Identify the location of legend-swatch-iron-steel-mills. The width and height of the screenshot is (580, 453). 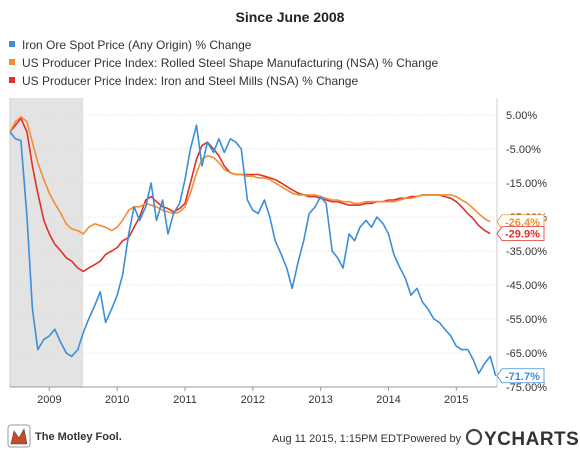
(12, 80).